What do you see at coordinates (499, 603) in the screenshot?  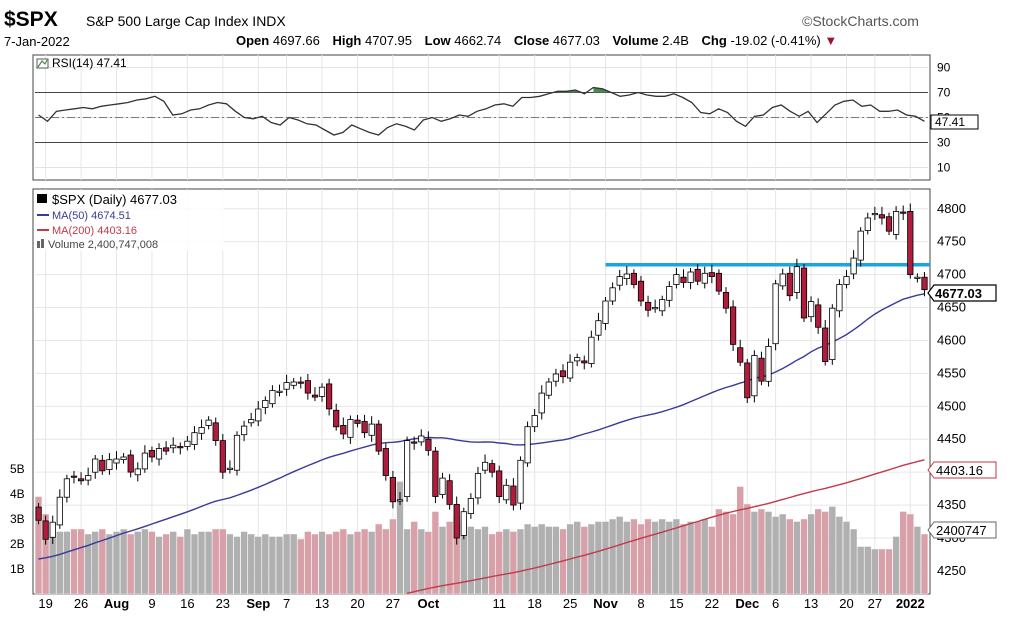 I see `x-tick-label: 11` at bounding box center [499, 603].